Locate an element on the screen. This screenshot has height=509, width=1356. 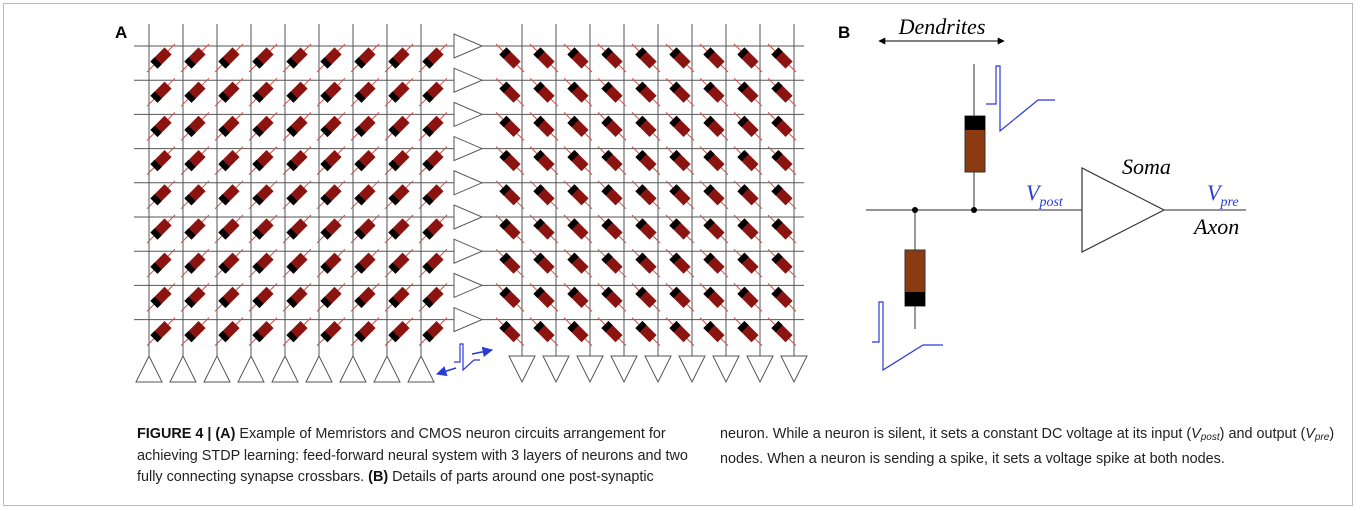
caption-vpost-v: V is located at coordinates (1196, 434).